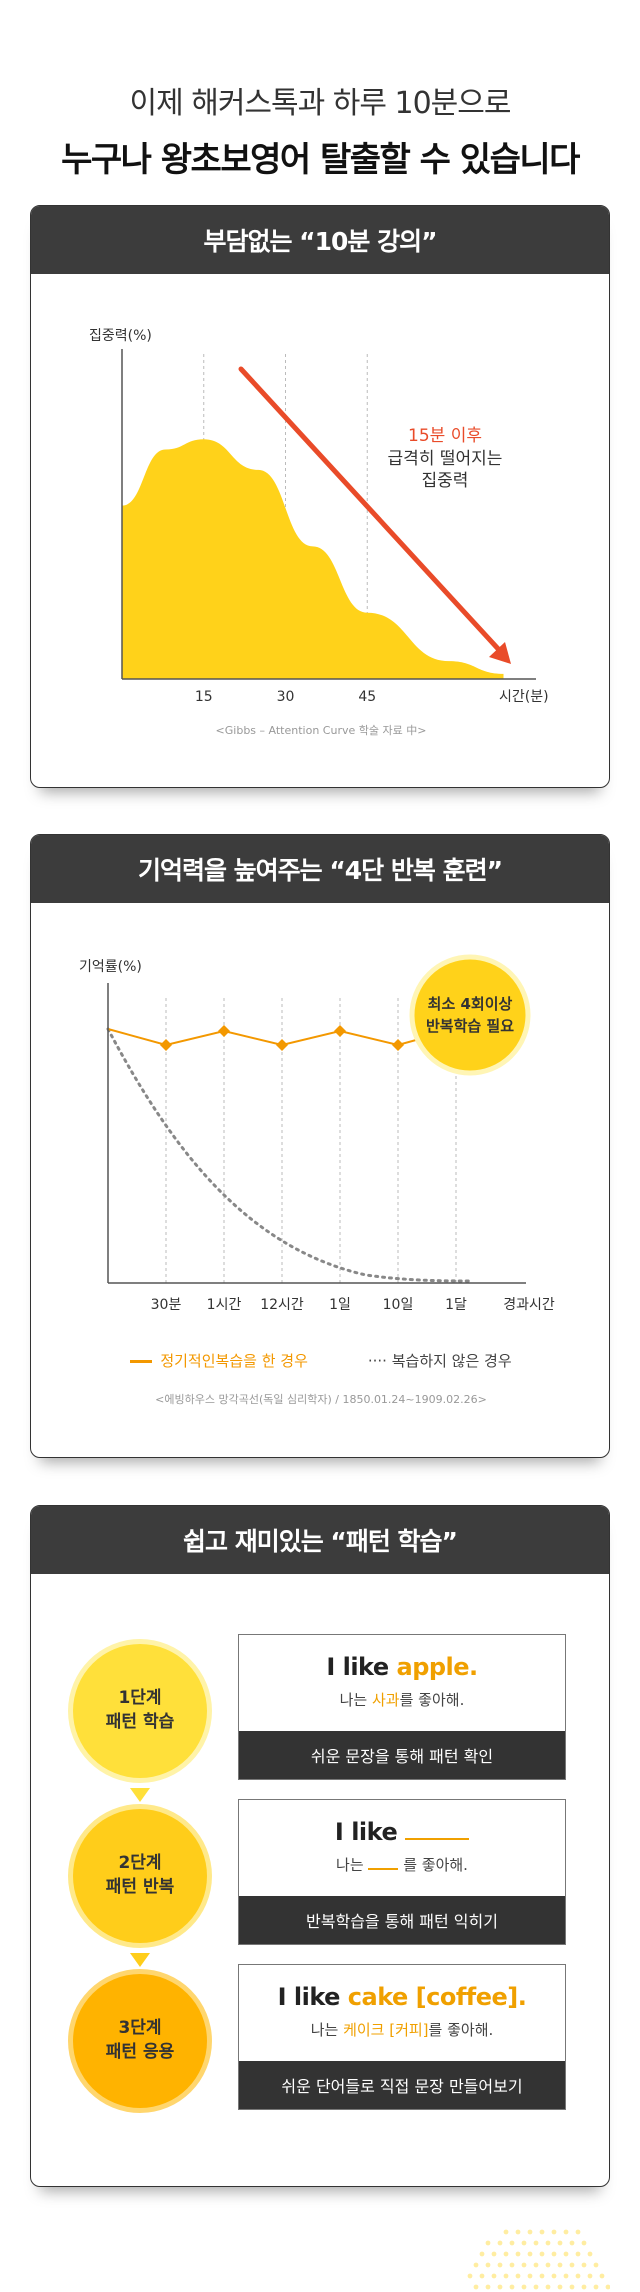 Image resolution: width=640 pixels, height=2292 pixels. I want to click on decline-arrow-line, so click(371, 510).